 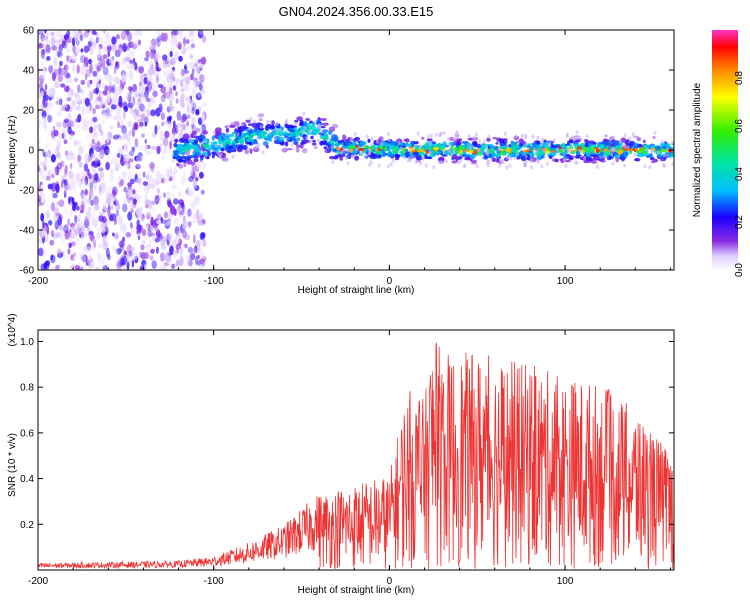 What do you see at coordinates (27, 231) in the screenshot?
I see `y-tick-label: -40` at bounding box center [27, 231].